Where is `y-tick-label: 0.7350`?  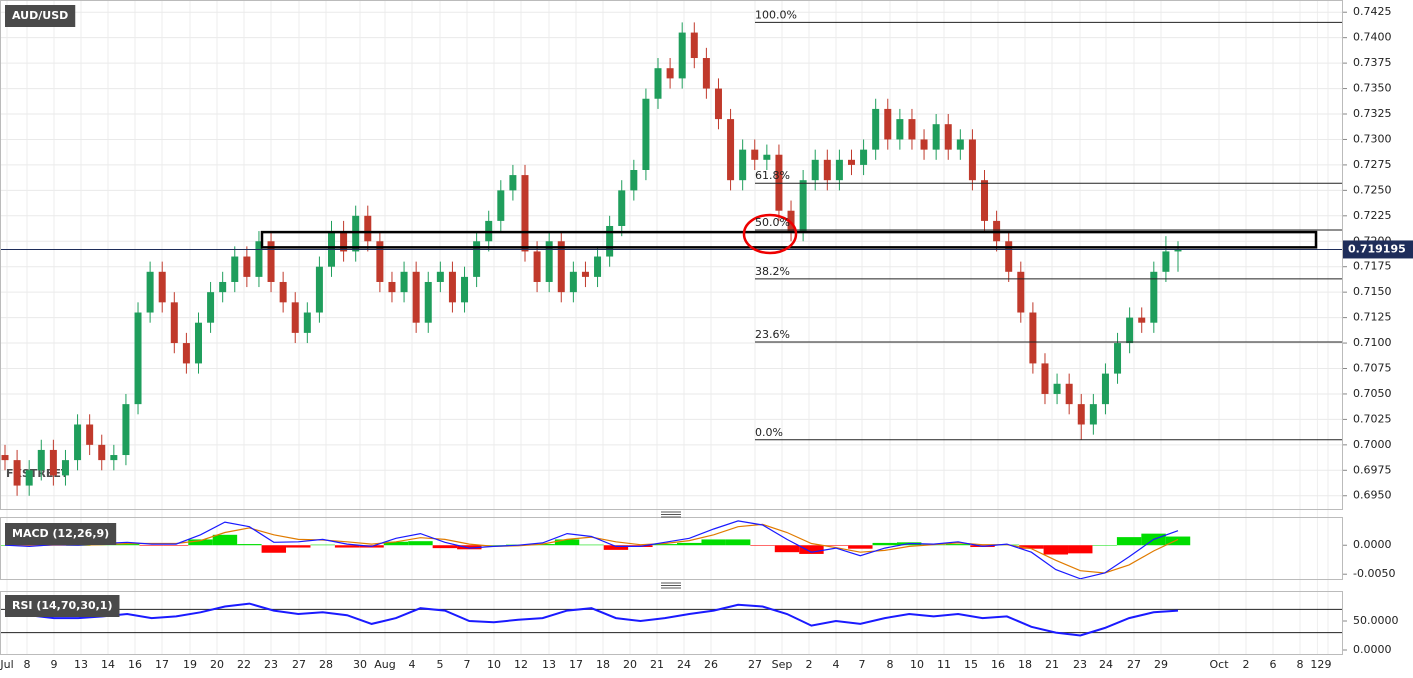
y-tick-label: 0.7350 is located at coordinates (1372, 88).